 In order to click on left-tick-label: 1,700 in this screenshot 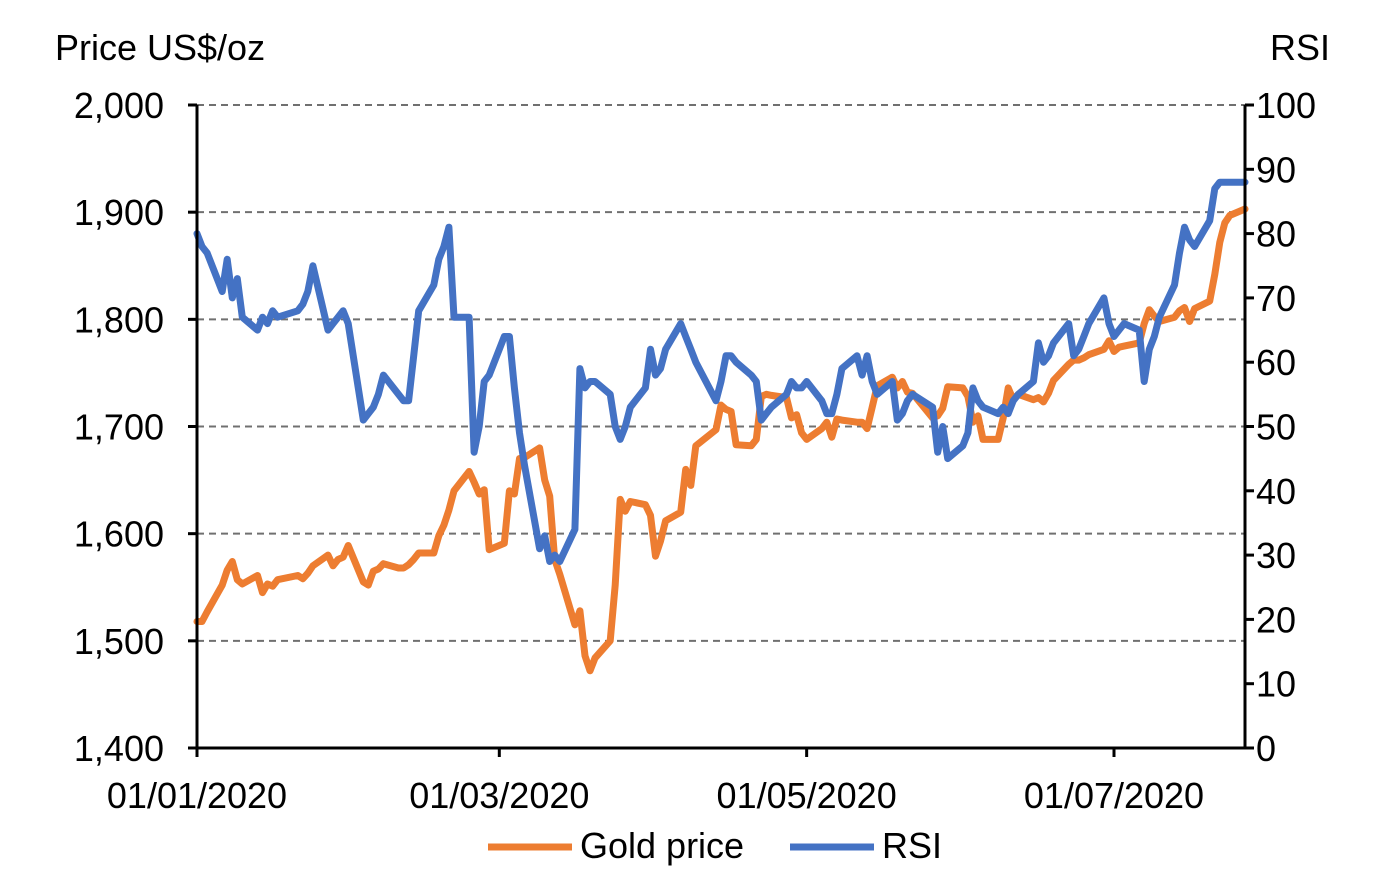, I will do `click(119, 427)`.